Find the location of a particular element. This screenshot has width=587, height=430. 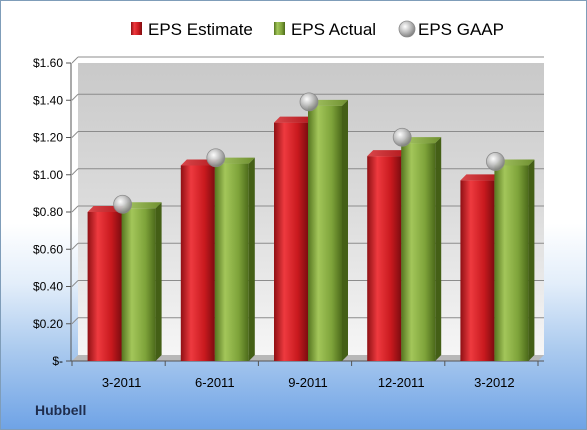

y-tick-label: $0.20 is located at coordinates (48, 324).